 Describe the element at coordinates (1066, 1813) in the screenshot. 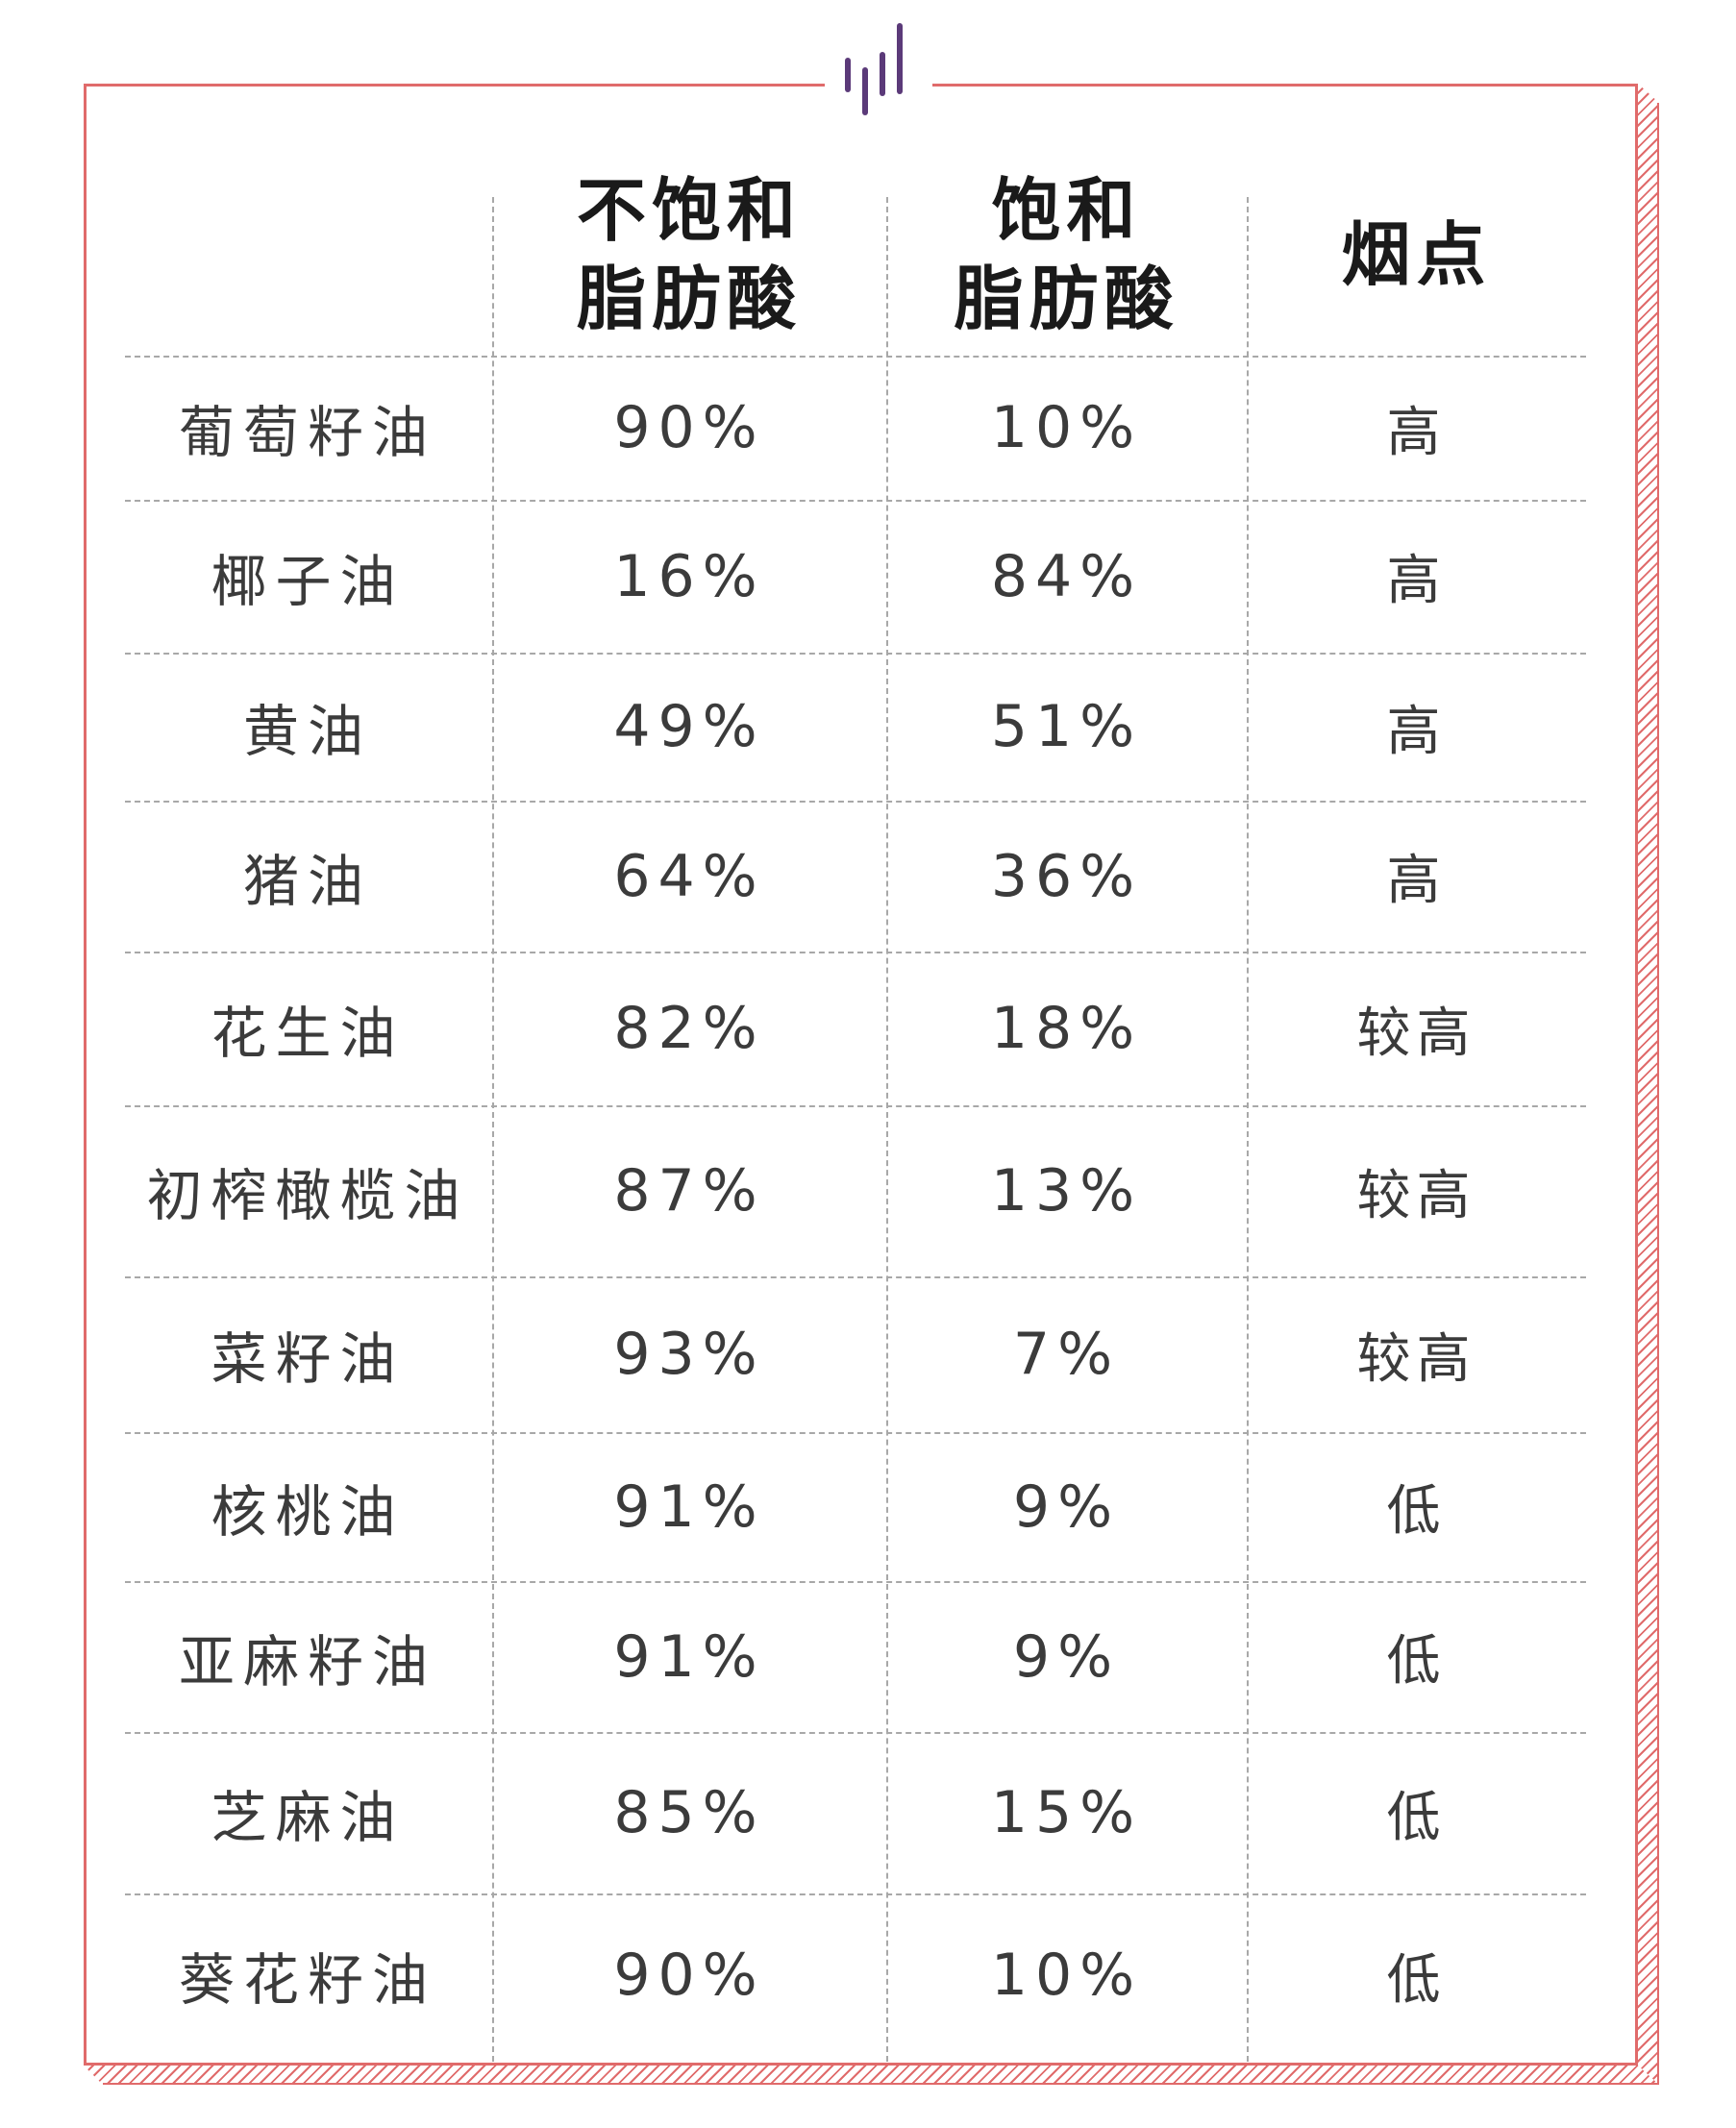

I see `saturated-fat-cell: 15%` at that location.